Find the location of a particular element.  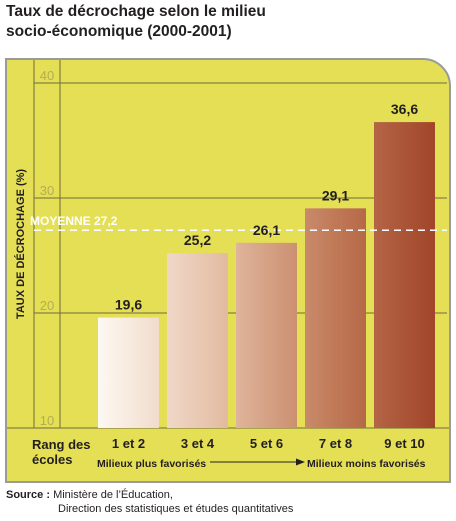

average-line-group: MOYENNE 27,2 is located at coordinates (238, 222).